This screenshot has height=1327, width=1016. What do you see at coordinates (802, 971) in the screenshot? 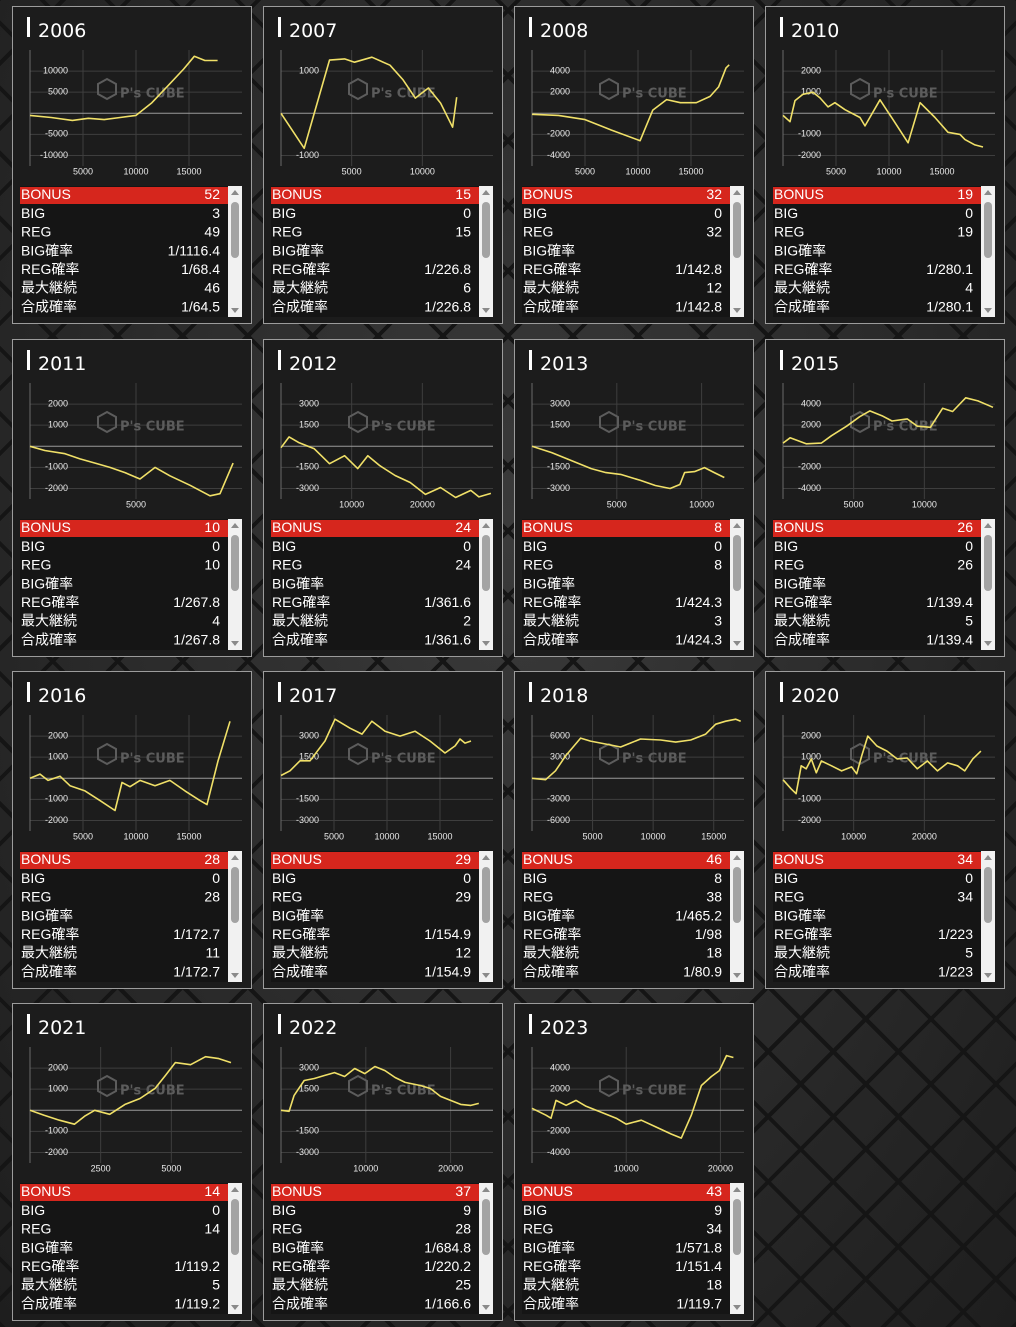
I see `stat-label: 合成確率` at bounding box center [802, 971].